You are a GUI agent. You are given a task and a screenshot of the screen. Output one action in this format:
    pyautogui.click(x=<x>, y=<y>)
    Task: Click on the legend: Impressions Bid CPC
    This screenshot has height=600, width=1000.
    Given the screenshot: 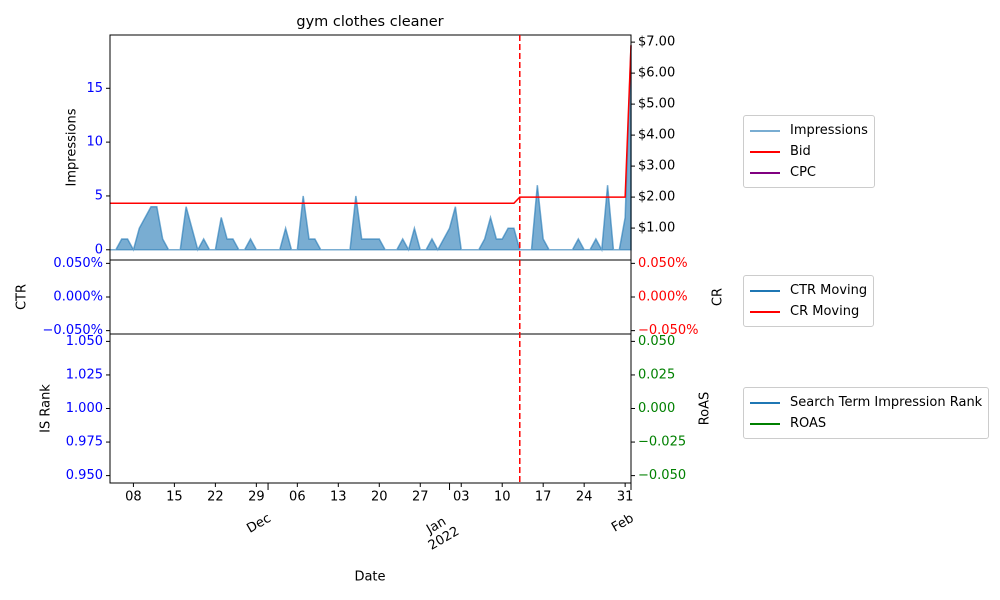 What is the action you would take?
    pyautogui.click(x=809, y=151)
    